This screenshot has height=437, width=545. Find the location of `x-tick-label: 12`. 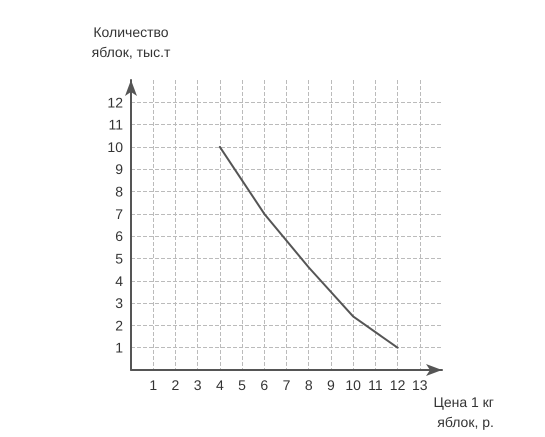

x-tick-label: 12 is located at coordinates (398, 385).